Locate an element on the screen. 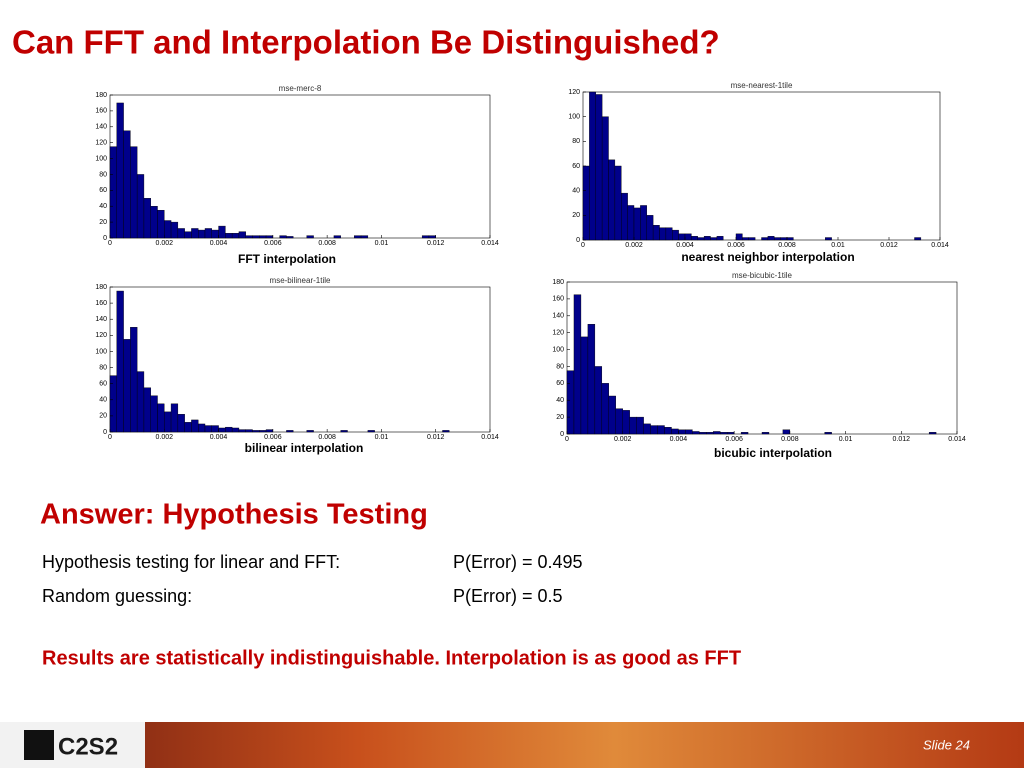 This screenshot has width=1024, height=768. chart-title: mse-merc-8 is located at coordinates (300, 88).